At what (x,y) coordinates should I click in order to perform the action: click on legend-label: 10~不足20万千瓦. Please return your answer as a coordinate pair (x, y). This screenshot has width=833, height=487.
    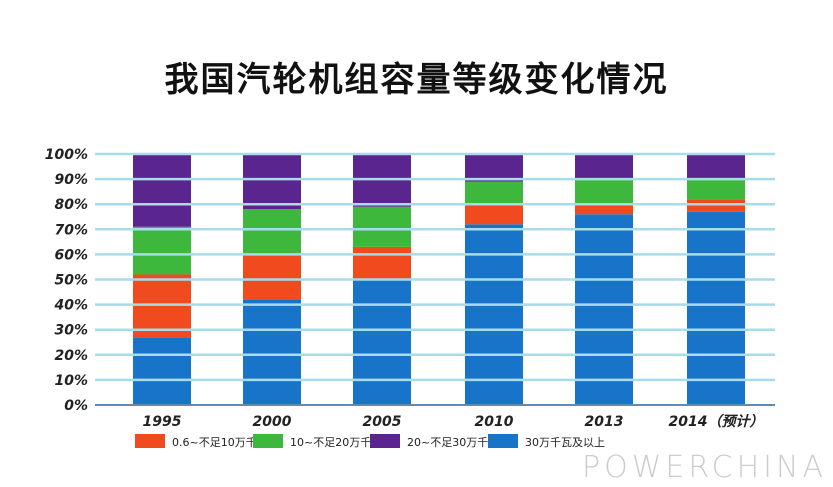
    Looking at the image, I should click on (336, 442).